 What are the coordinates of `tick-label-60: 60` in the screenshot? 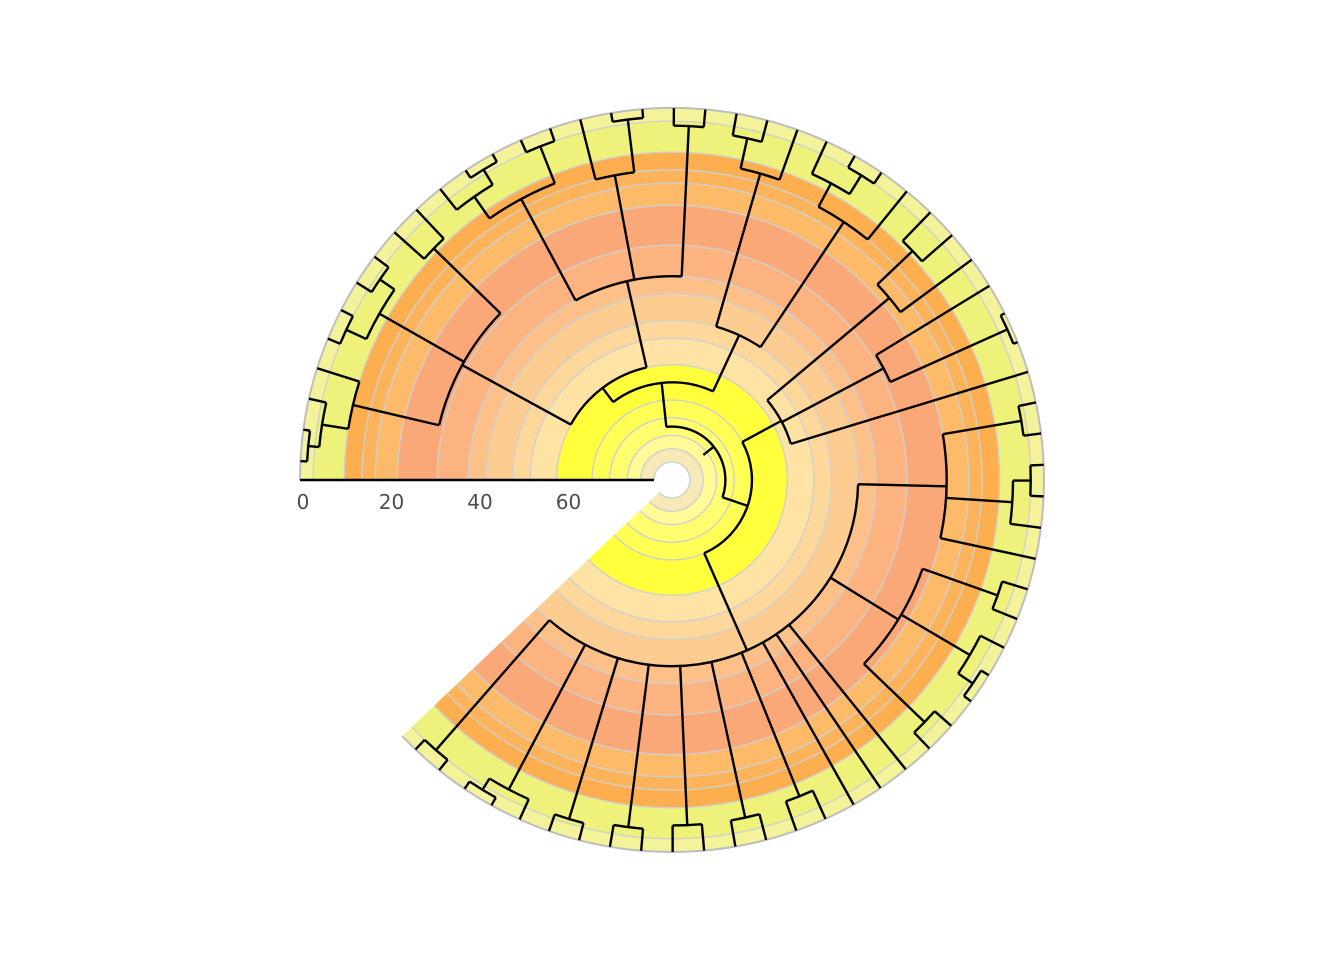 It's located at (568, 502).